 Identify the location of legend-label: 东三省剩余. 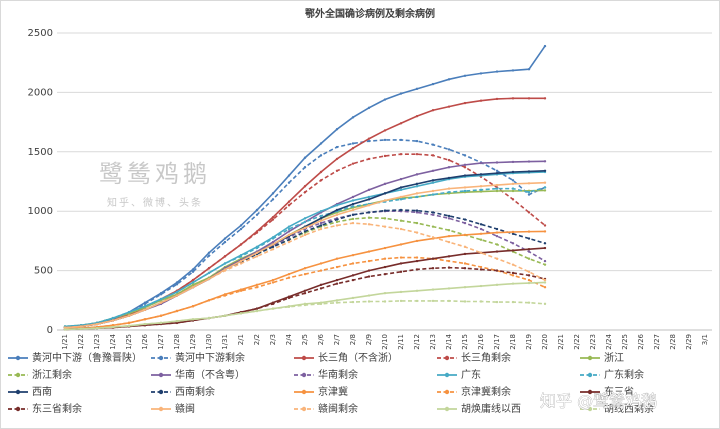
(57, 408).